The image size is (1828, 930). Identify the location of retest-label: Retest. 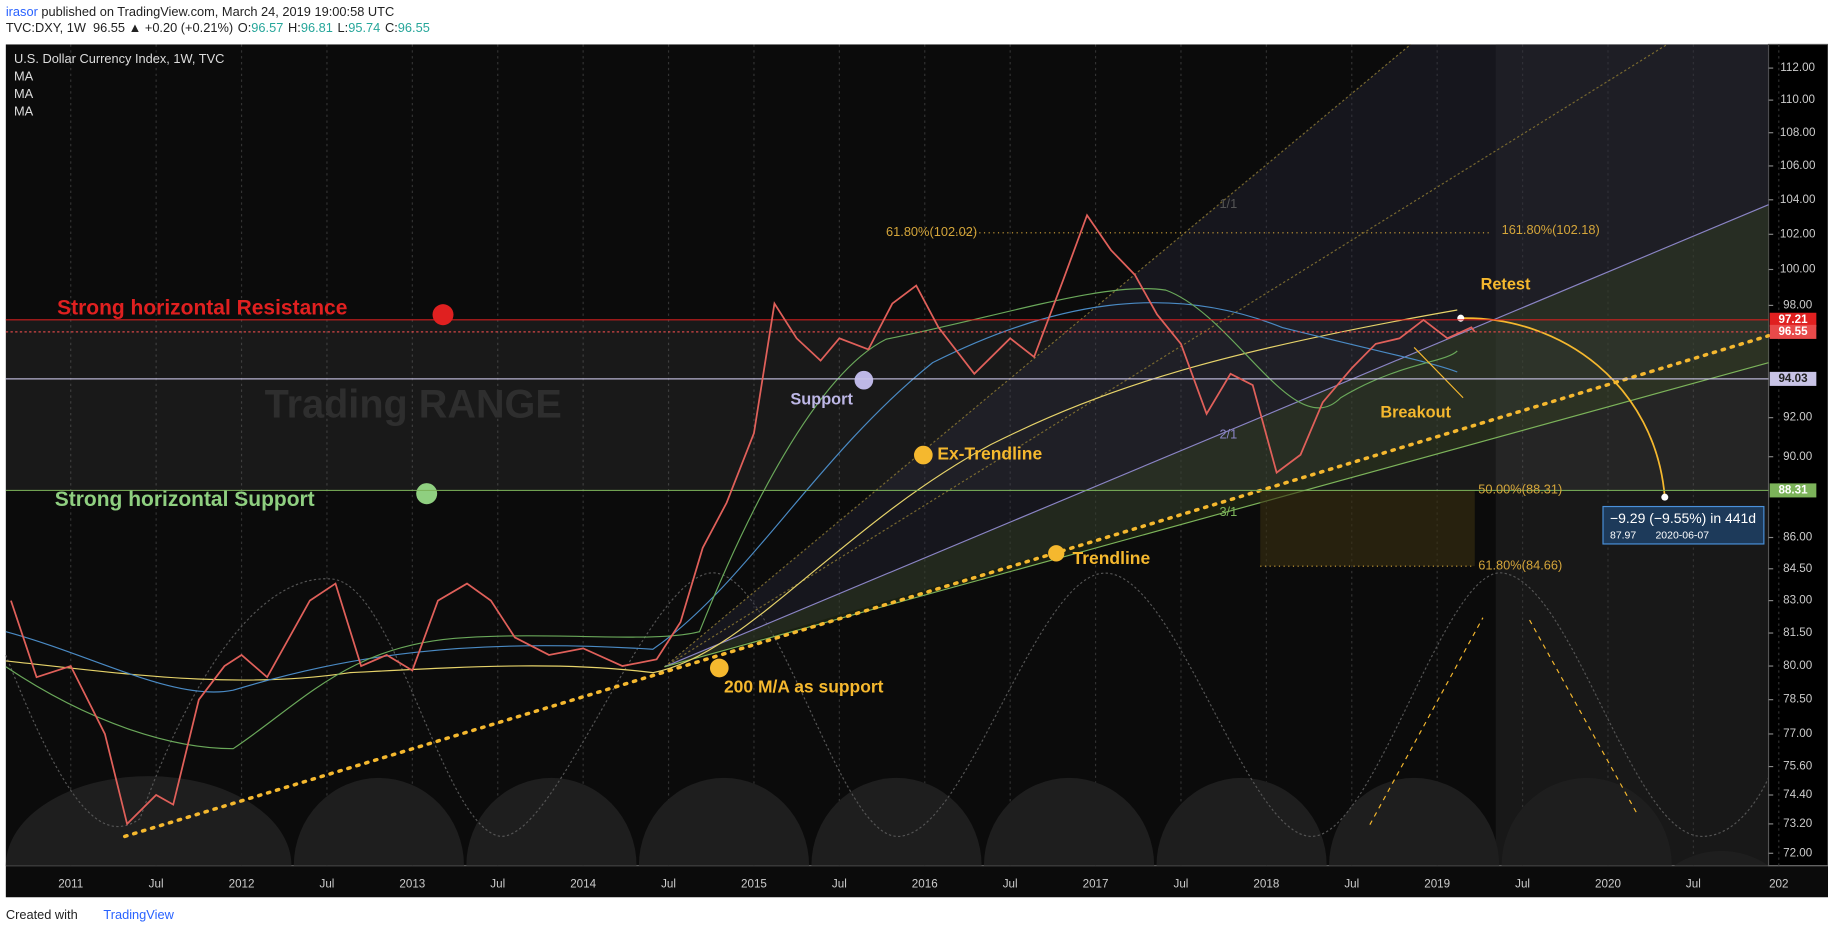
(1506, 285).